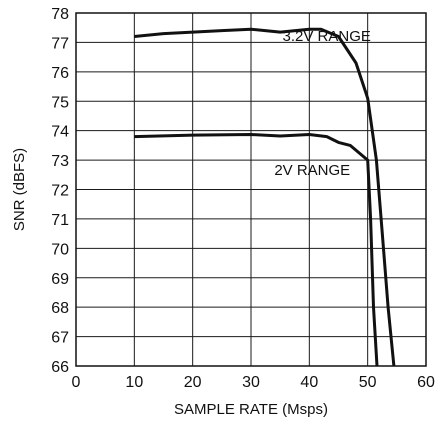  Describe the element at coordinates (19, 189) in the screenshot. I see `y-axis-title: SNR (dBFS)` at that location.